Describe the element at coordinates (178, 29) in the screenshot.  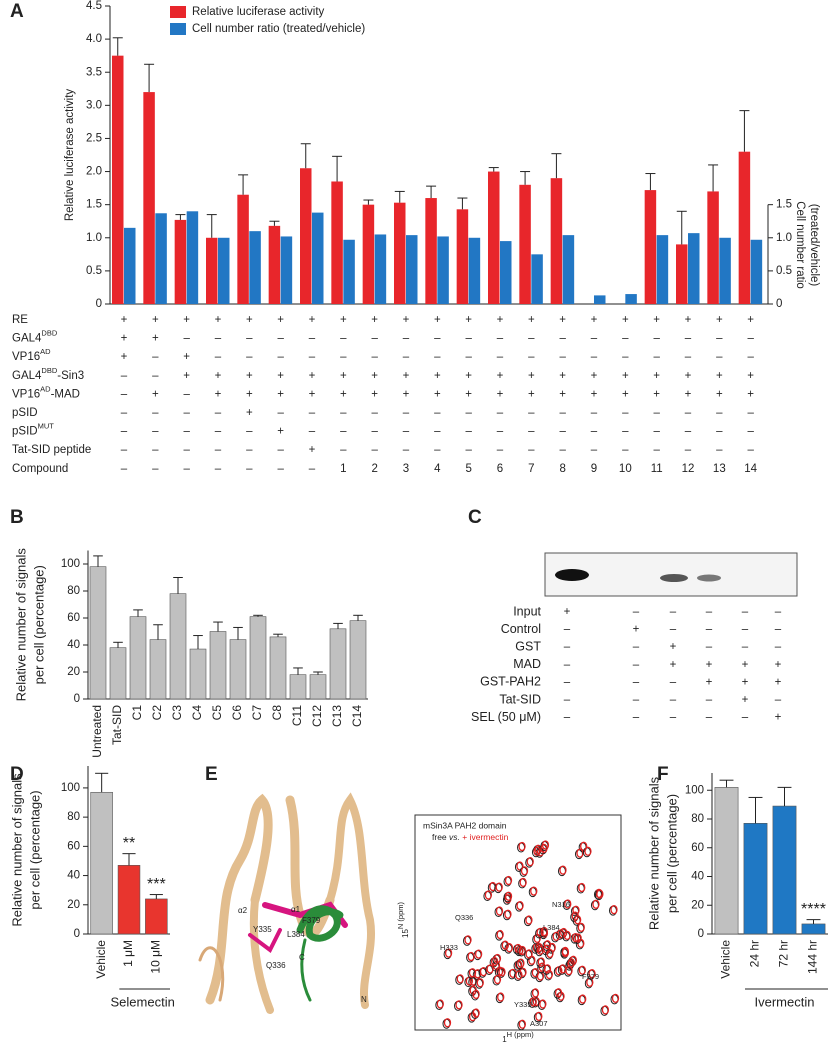
I see `legend-swatch` at that location.